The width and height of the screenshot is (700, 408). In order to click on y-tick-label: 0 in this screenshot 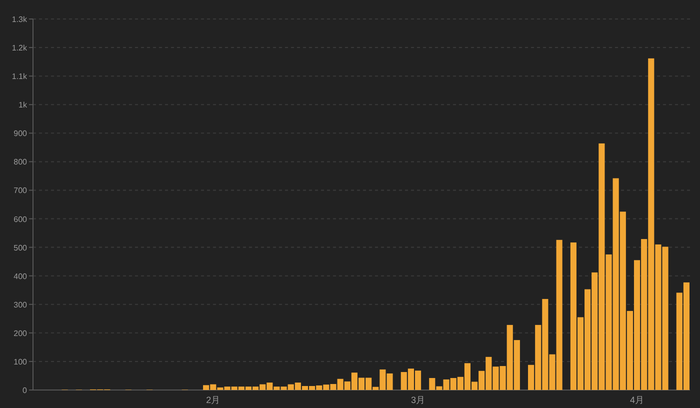, I will do `click(25, 390)`.